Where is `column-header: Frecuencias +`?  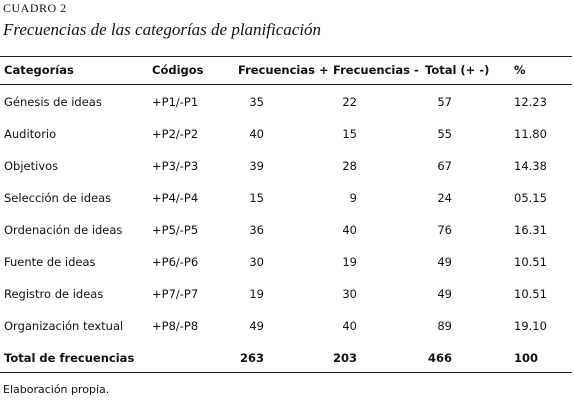
column-header: Frecuencias + is located at coordinates (283, 70).